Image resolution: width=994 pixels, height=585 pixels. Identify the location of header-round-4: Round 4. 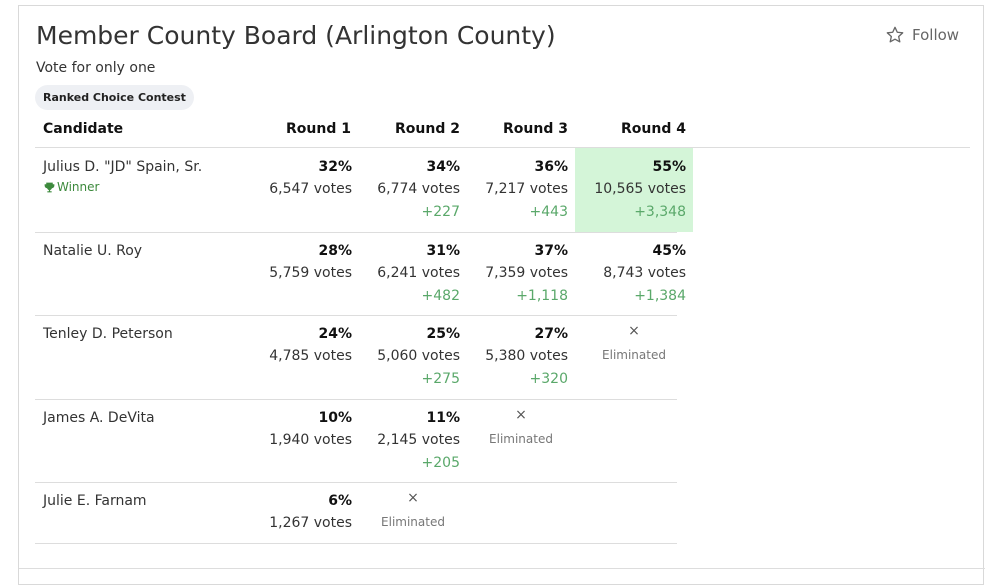
(653, 129).